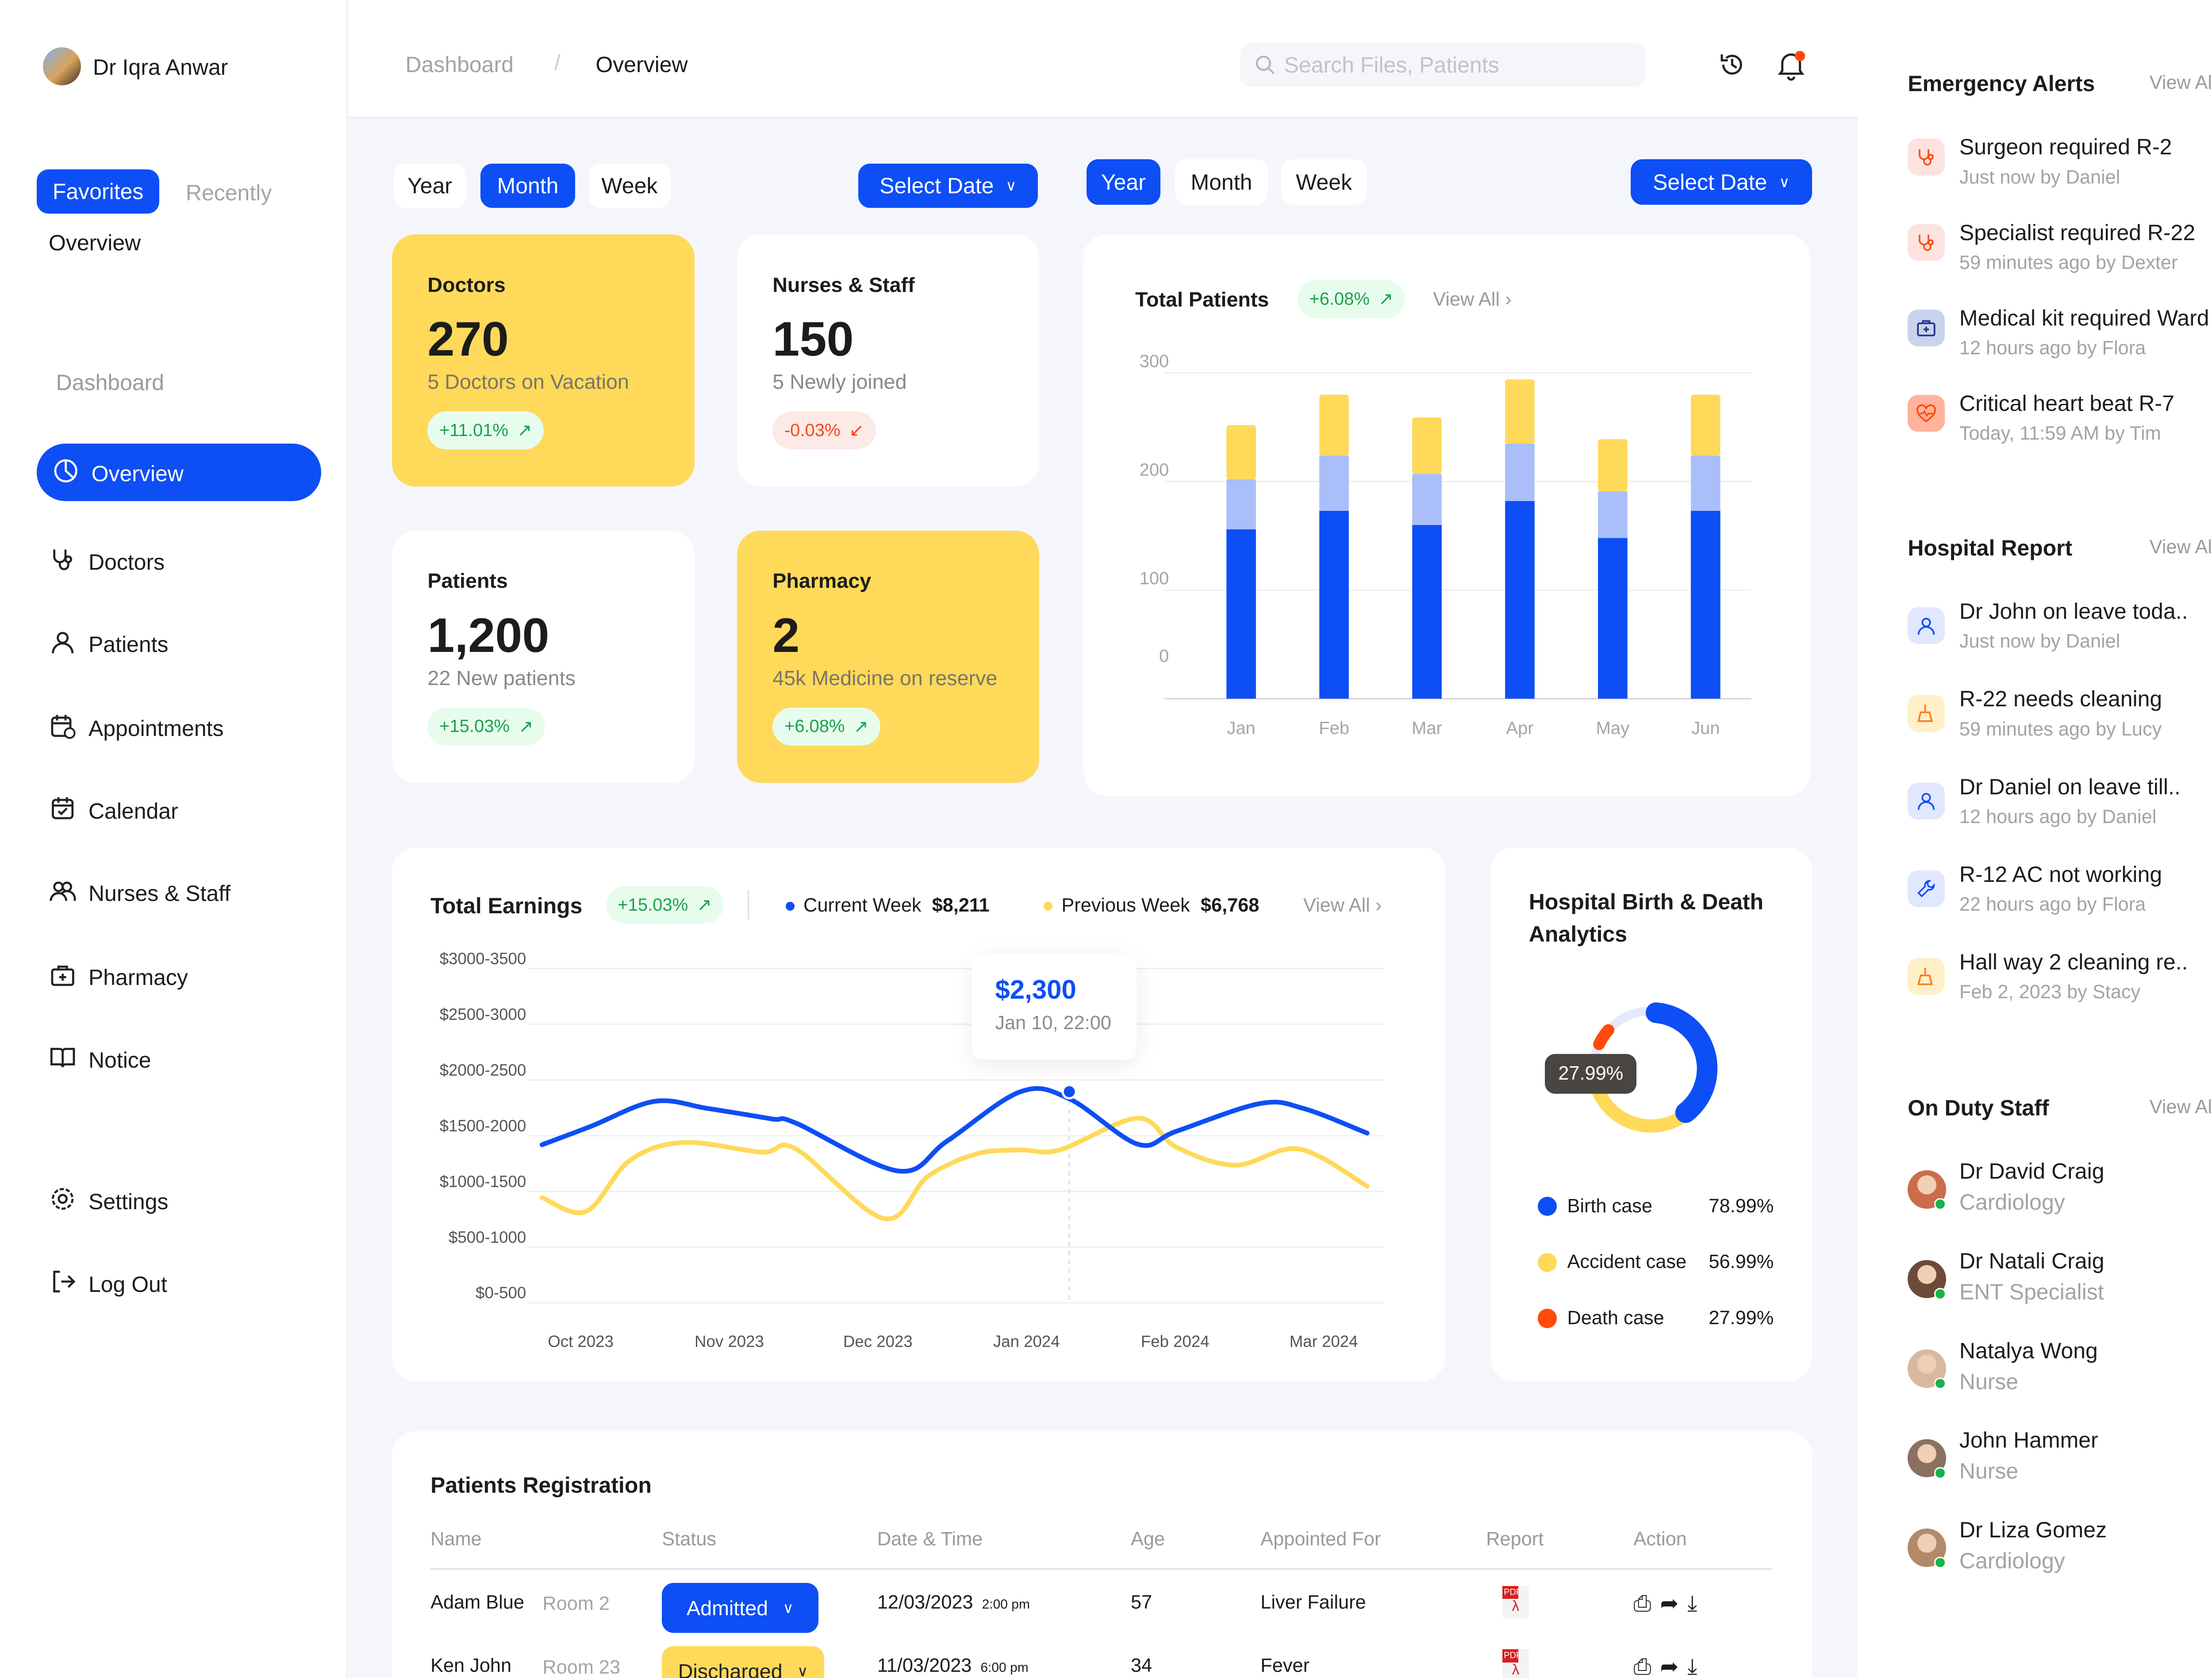 The image size is (2212, 1678). I want to click on sidebar-item-nurses-staff: Nurses & Staff, so click(140, 894).